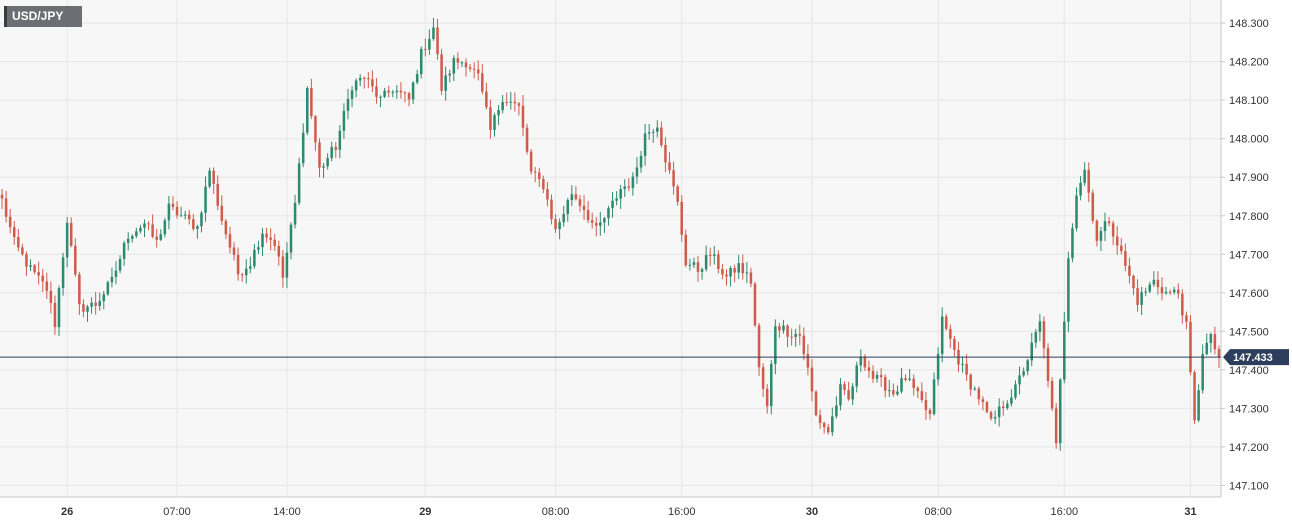 The width and height of the screenshot is (1292, 528). Describe the element at coordinates (1249, 101) in the screenshot. I see `y-tick-label: 148.100` at that location.